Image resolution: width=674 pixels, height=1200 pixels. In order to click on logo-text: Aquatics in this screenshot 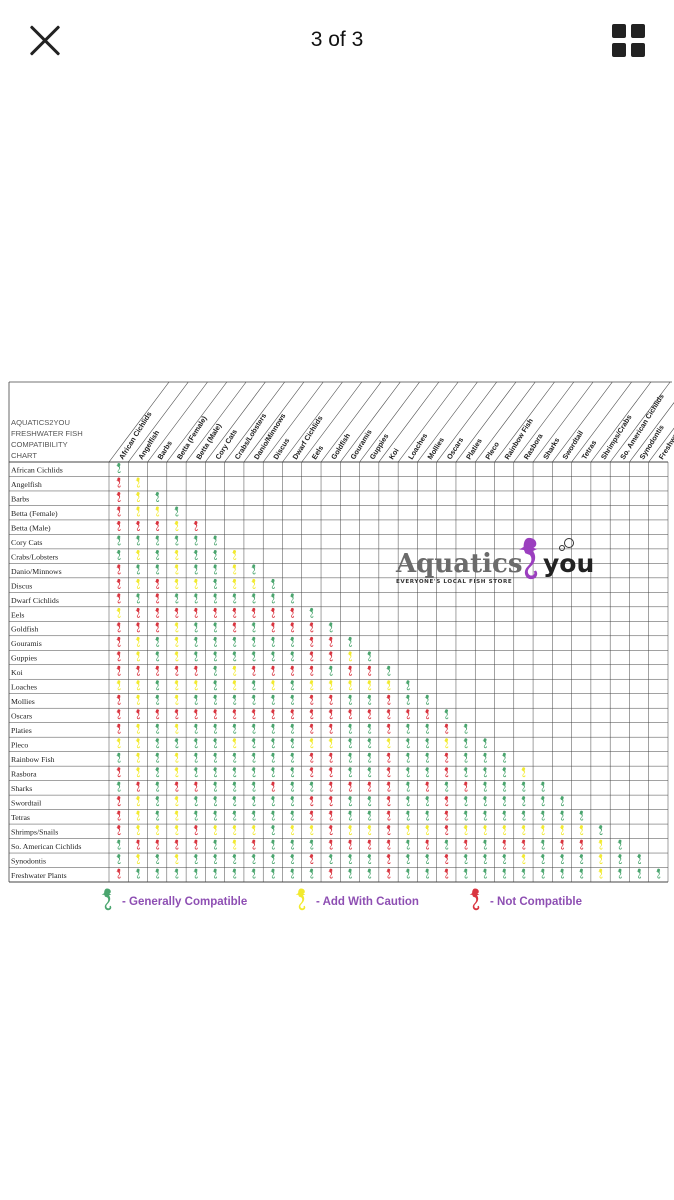, I will do `click(458, 564)`.